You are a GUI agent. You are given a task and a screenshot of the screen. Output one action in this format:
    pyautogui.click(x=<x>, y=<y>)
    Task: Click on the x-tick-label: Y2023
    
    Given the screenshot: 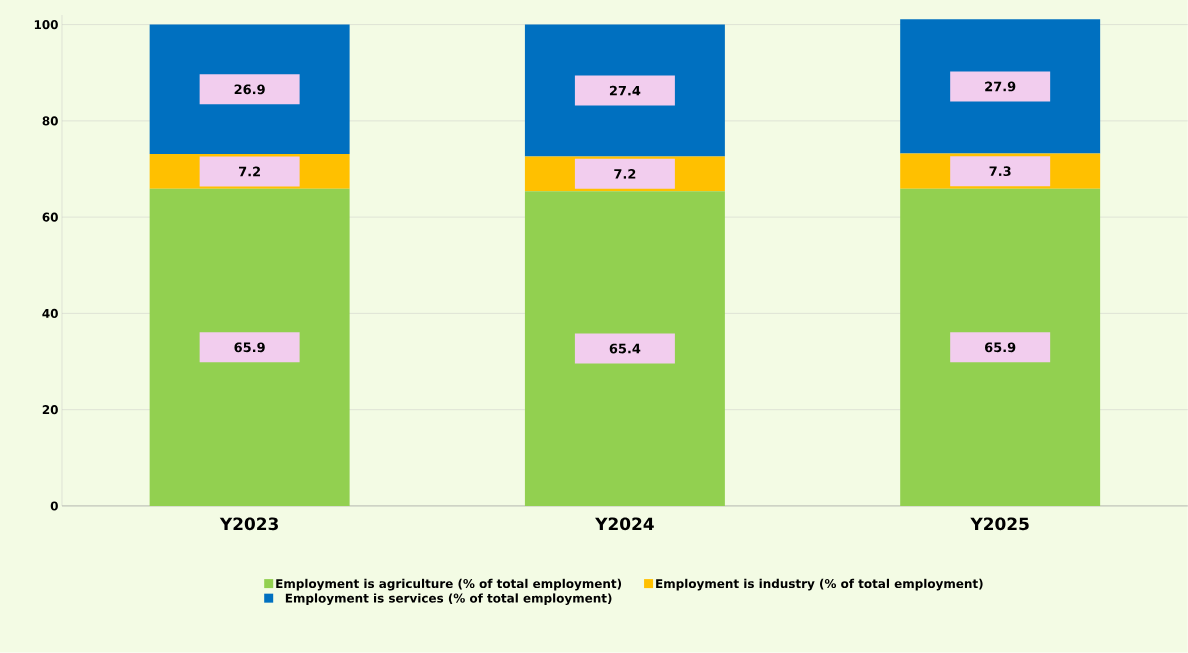 What is the action you would take?
    pyautogui.click(x=248, y=524)
    